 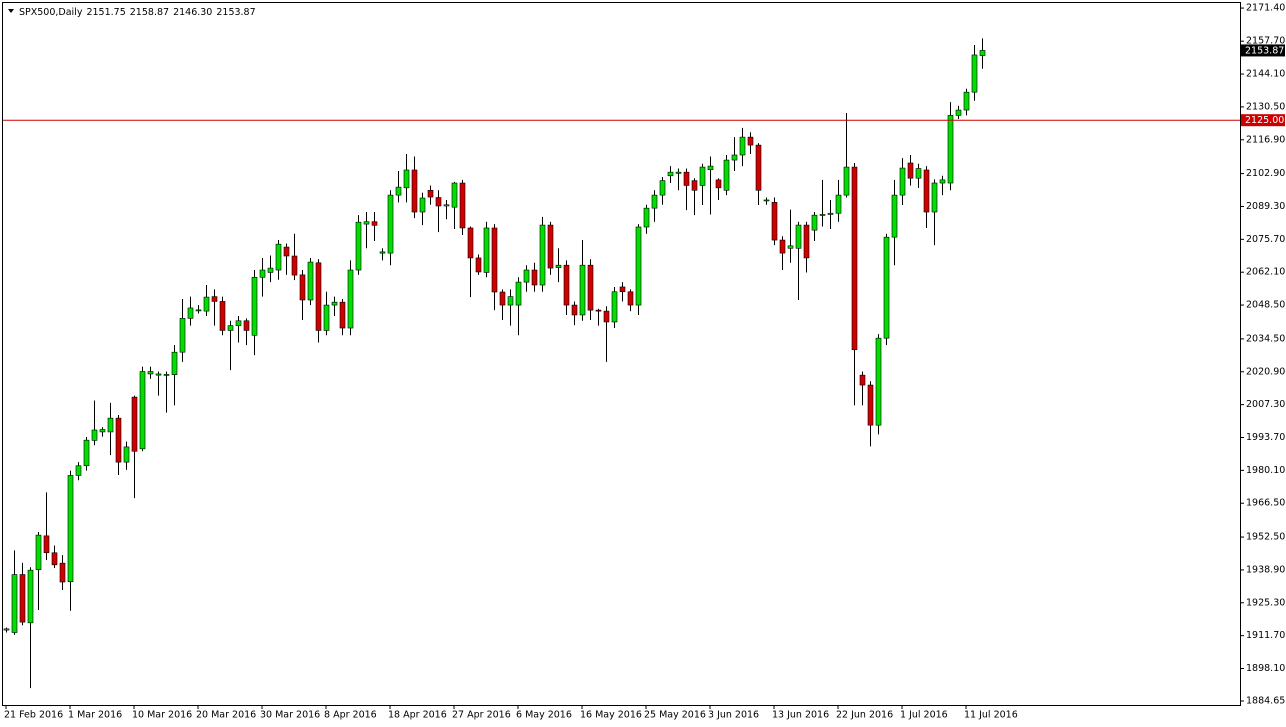 I want to click on header-high: 2158.87, so click(x=149, y=12).